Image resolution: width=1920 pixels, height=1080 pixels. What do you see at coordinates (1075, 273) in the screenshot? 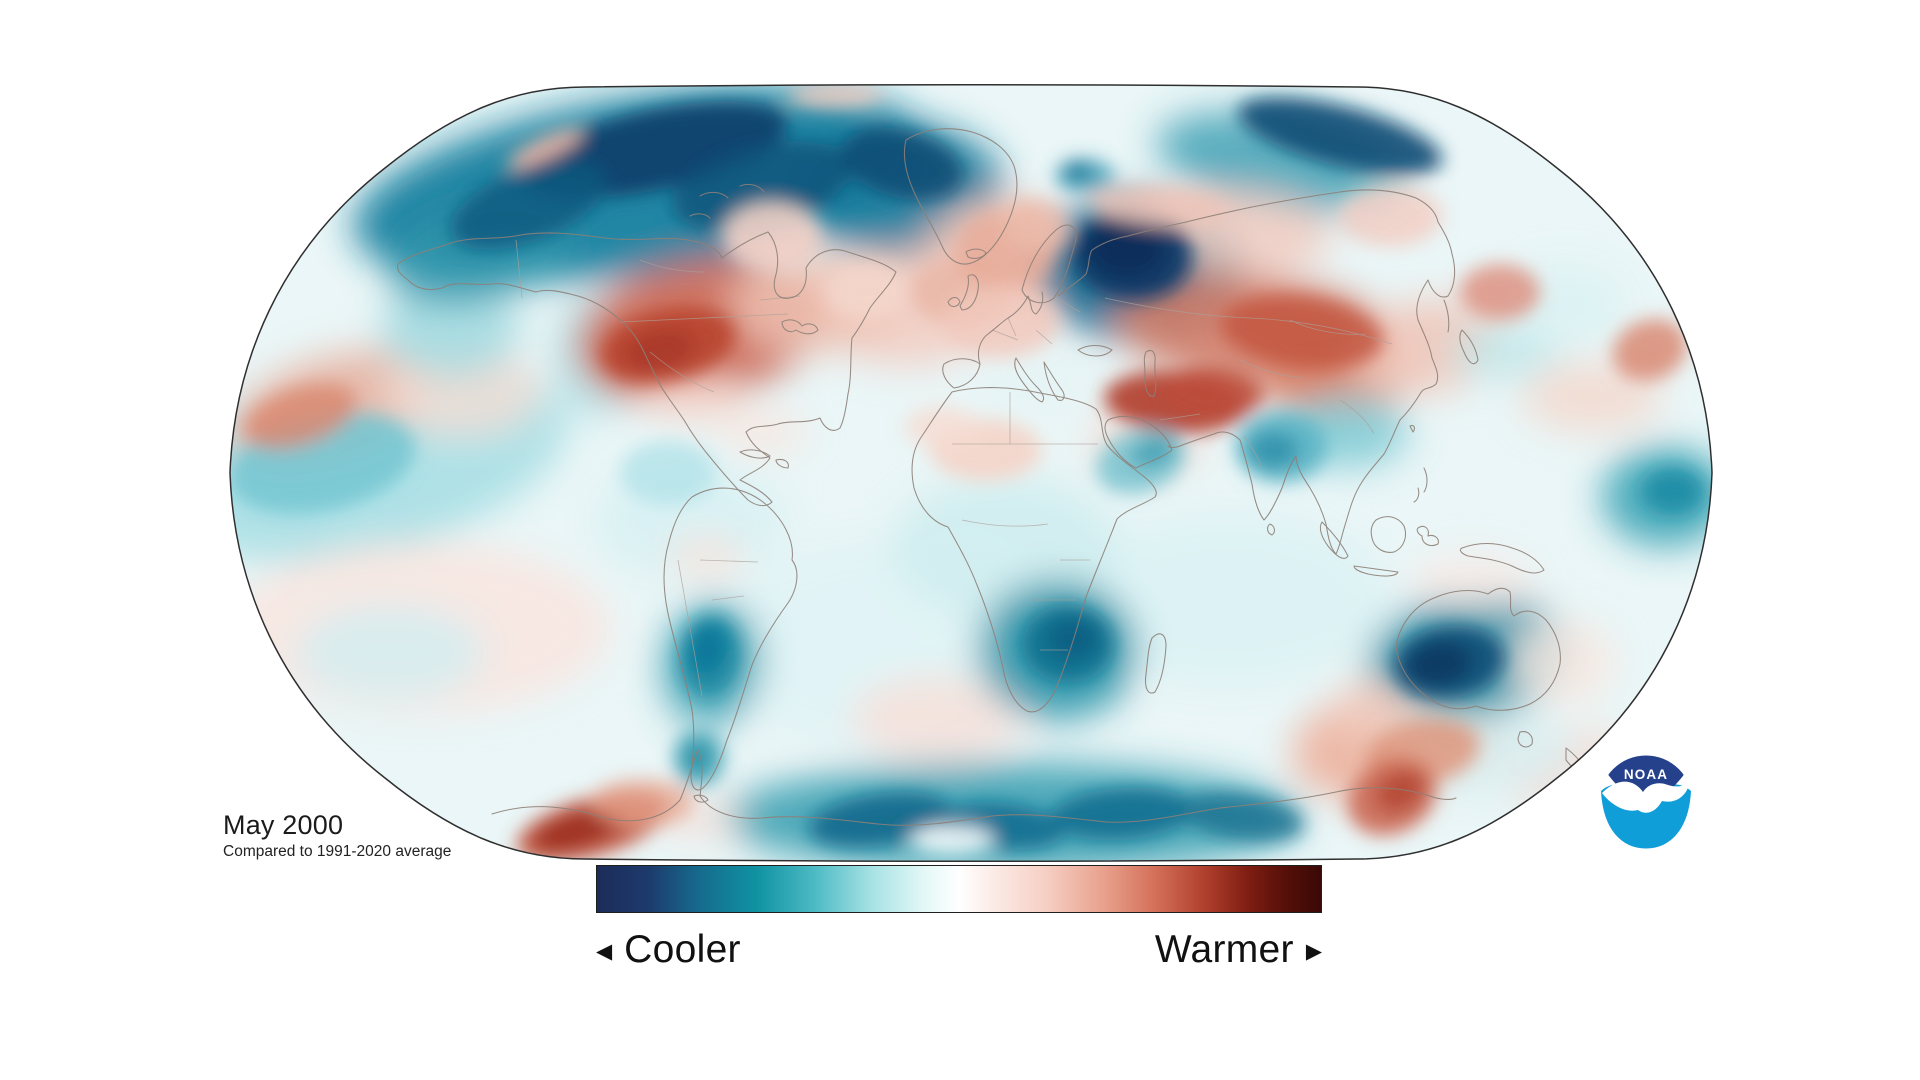
I see `coast-baltic-east` at bounding box center [1075, 273].